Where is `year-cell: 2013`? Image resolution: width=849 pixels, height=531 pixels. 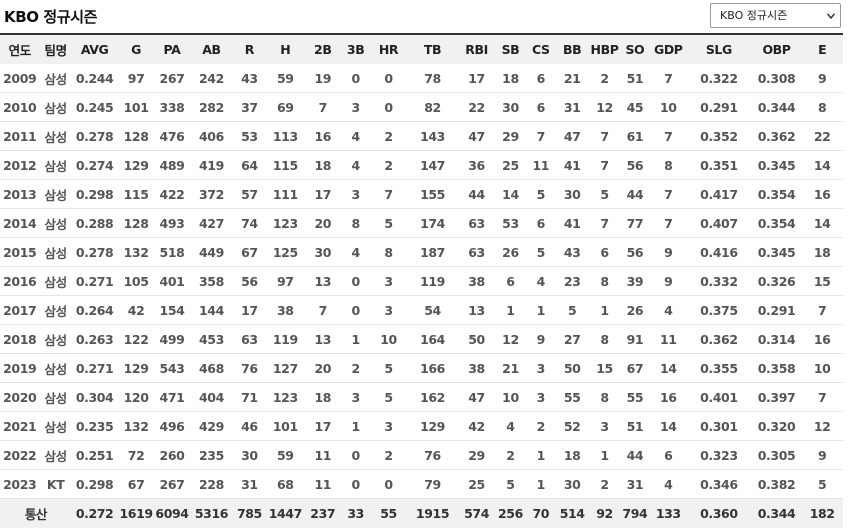
year-cell: 2013 is located at coordinates (20, 194).